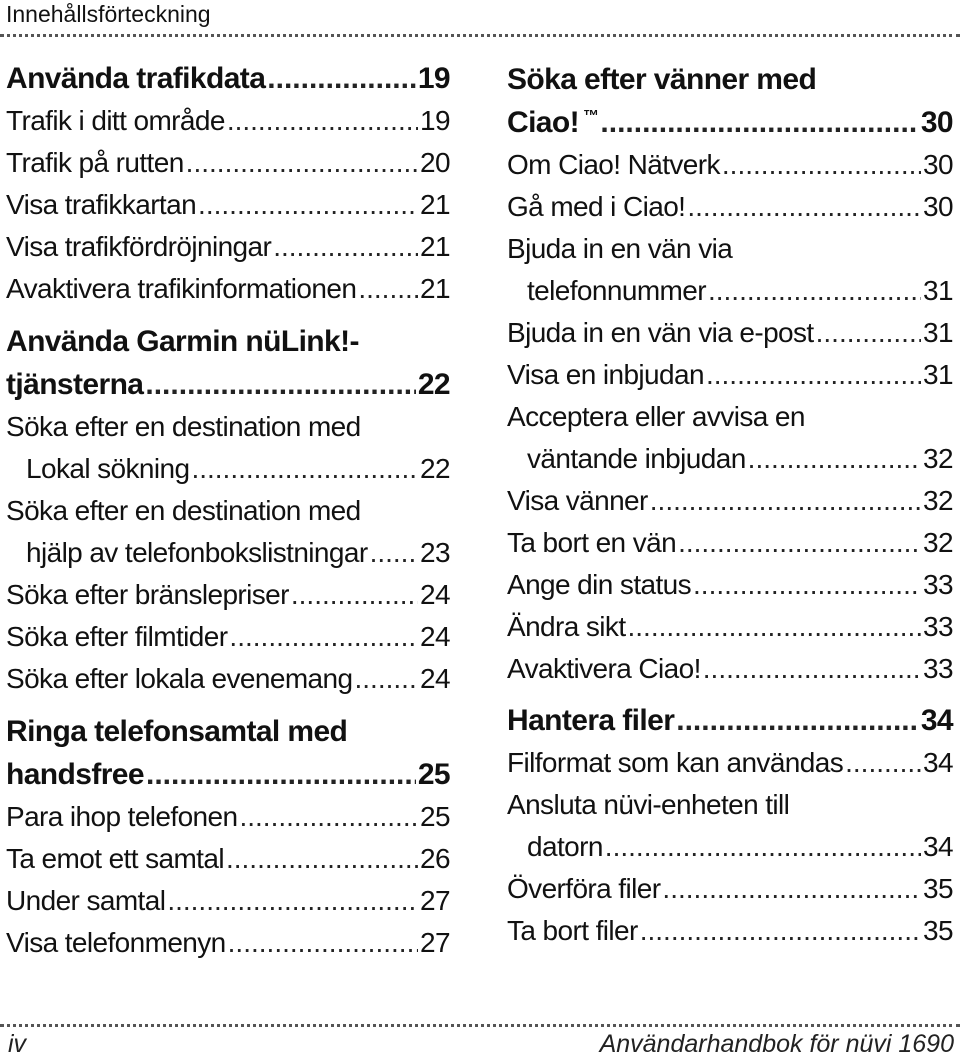 The height and width of the screenshot is (1060, 960). What do you see at coordinates (177, 731) in the screenshot?
I see `toc-section-title: Ringa telefonsamtal med` at bounding box center [177, 731].